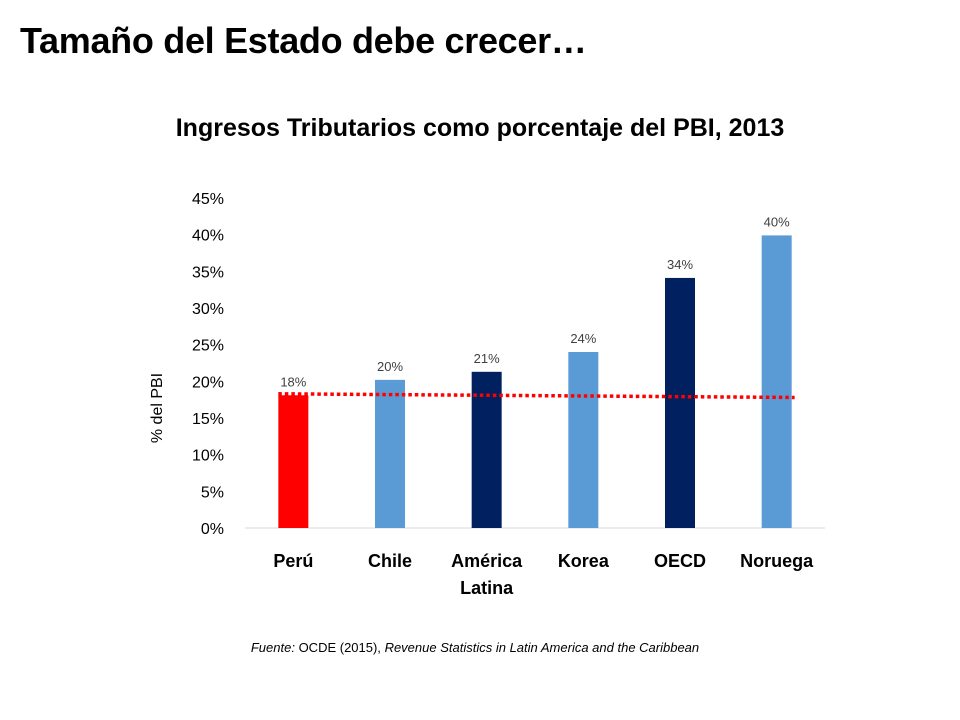 The image size is (960, 720). I want to click on x-category-label: Noruega, so click(777, 561).